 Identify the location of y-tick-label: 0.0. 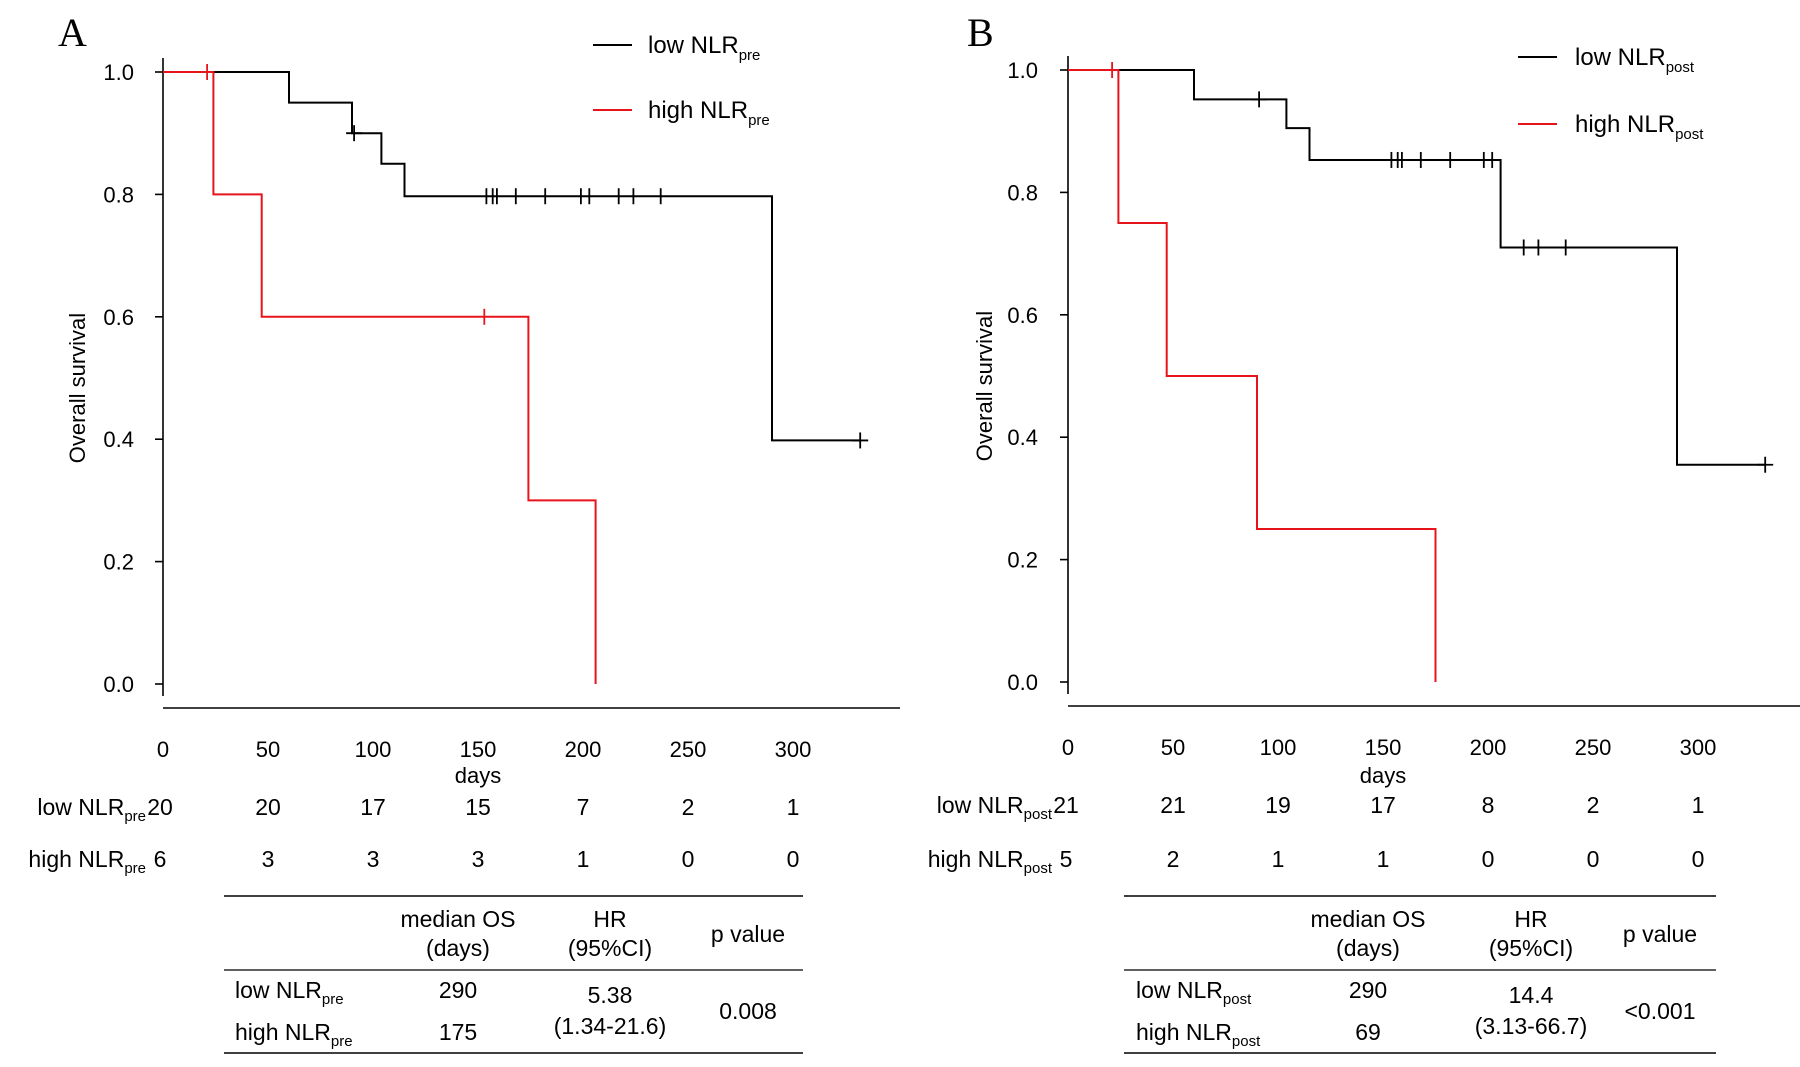
(118, 684).